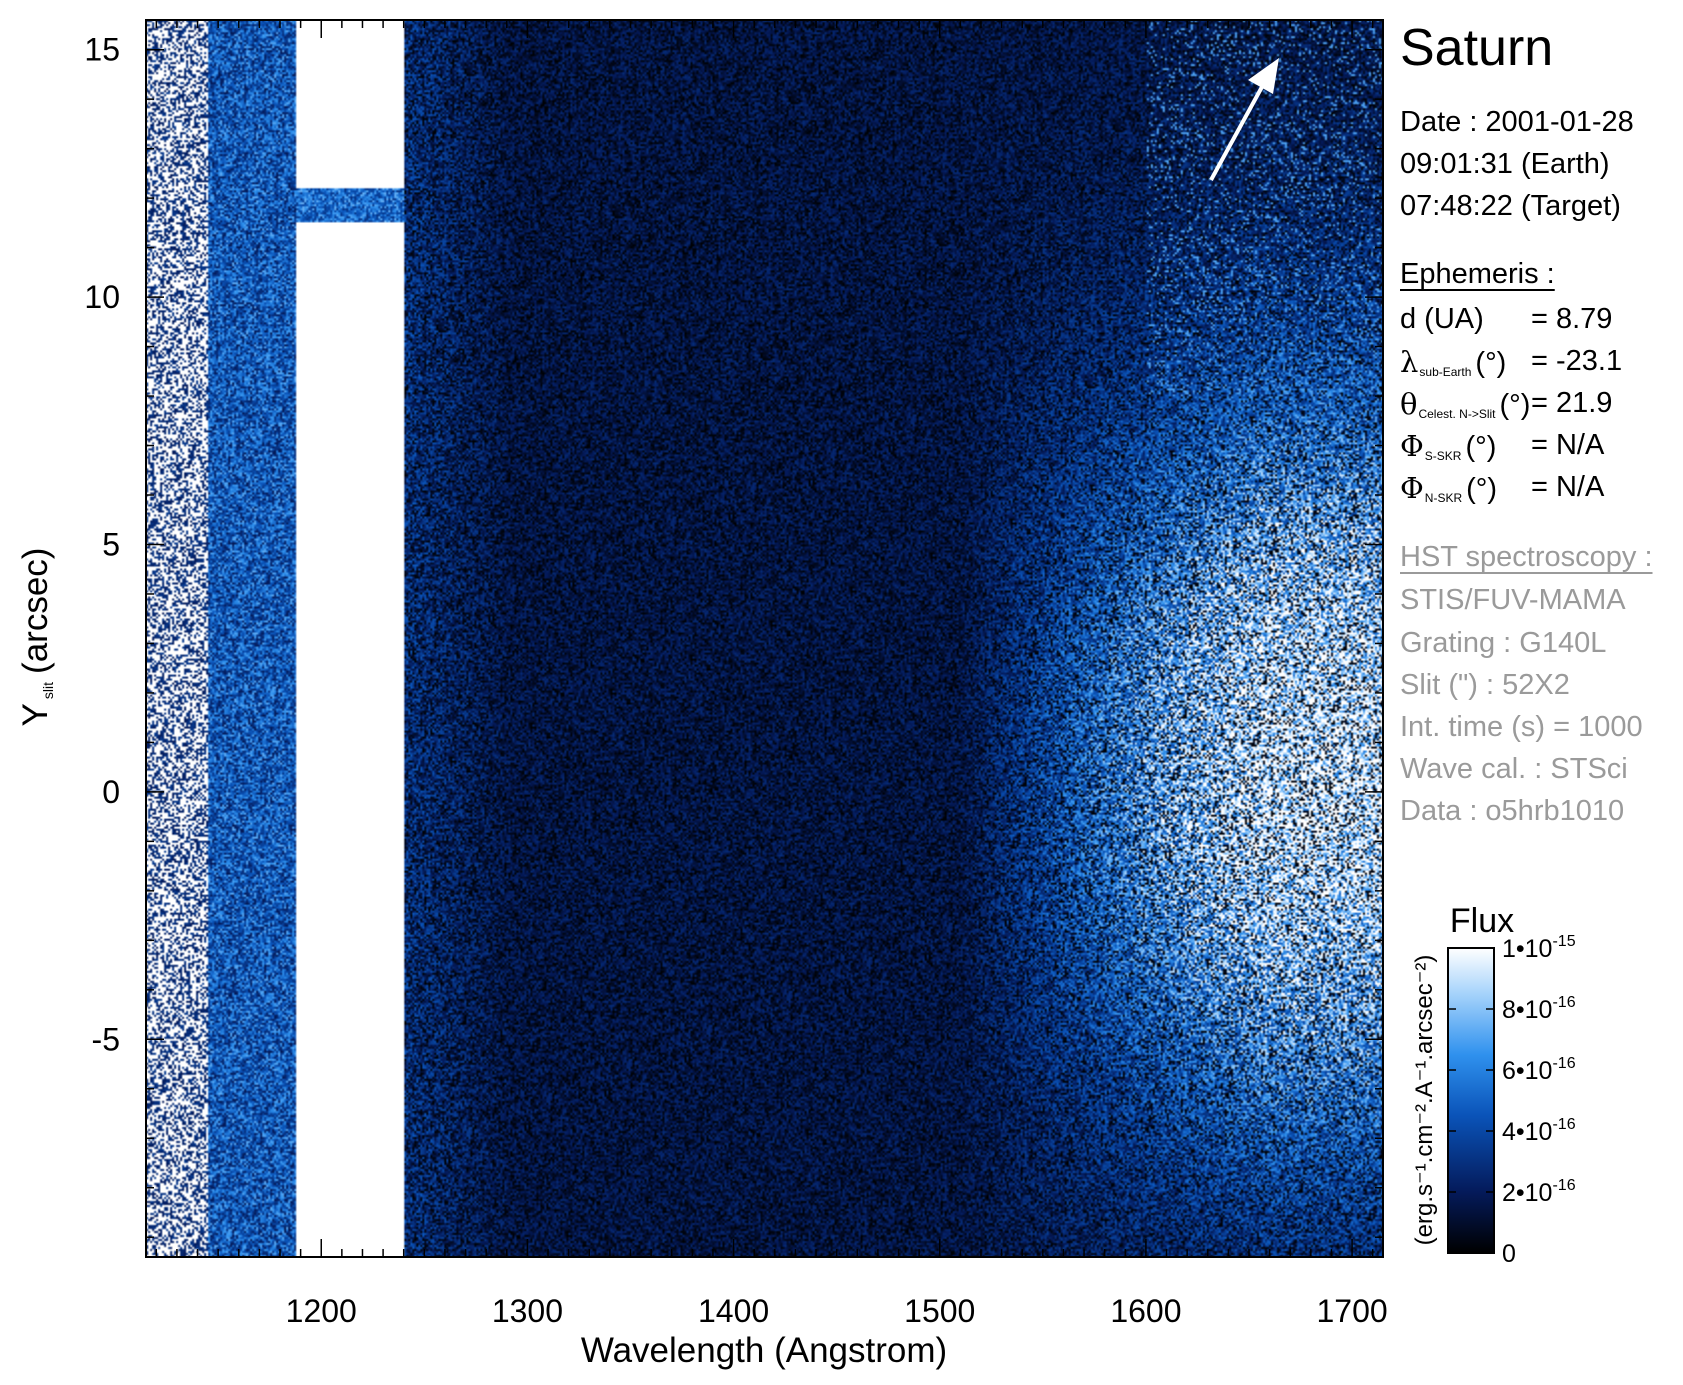 The height and width of the screenshot is (1385, 1683). What do you see at coordinates (111, 792) in the screenshot?
I see `y-tick-label: 0` at bounding box center [111, 792].